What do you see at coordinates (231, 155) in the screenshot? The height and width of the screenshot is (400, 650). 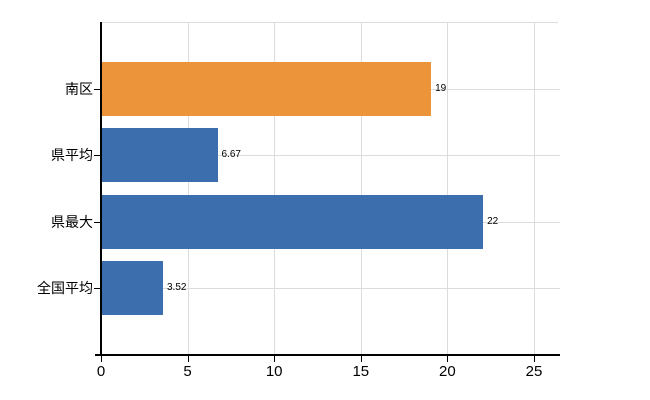 I see `bar-value-label: 6.67` at bounding box center [231, 155].